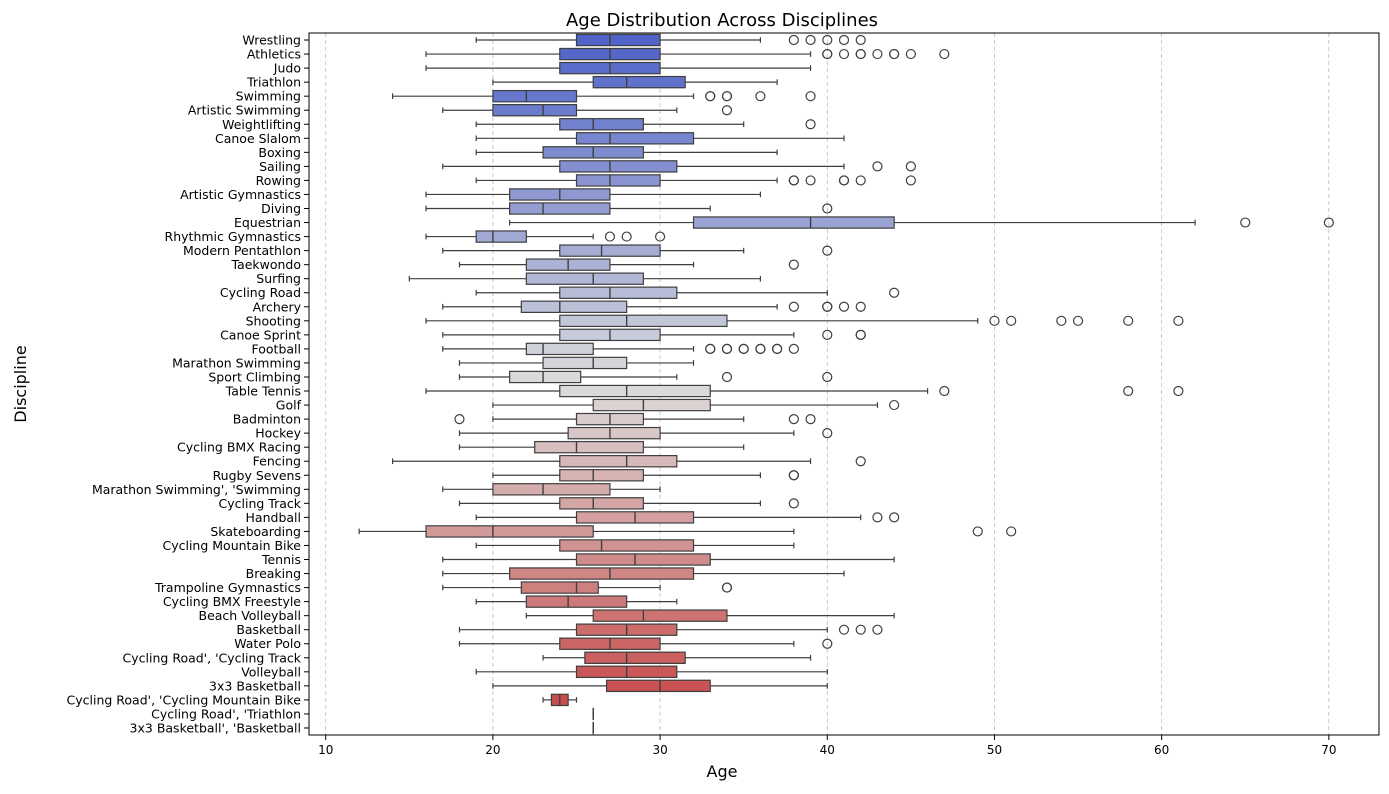 Image resolution: width=1389 pixels, height=794 pixels. I want to click on y-tick-label: 3x3 Basketball, so click(255, 685).